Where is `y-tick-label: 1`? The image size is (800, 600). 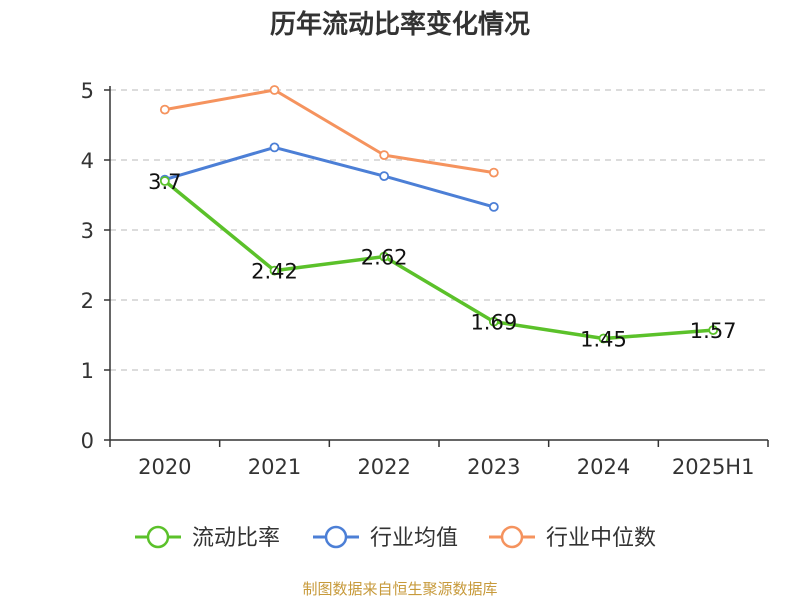 y-tick-label: 1 is located at coordinates (87, 371).